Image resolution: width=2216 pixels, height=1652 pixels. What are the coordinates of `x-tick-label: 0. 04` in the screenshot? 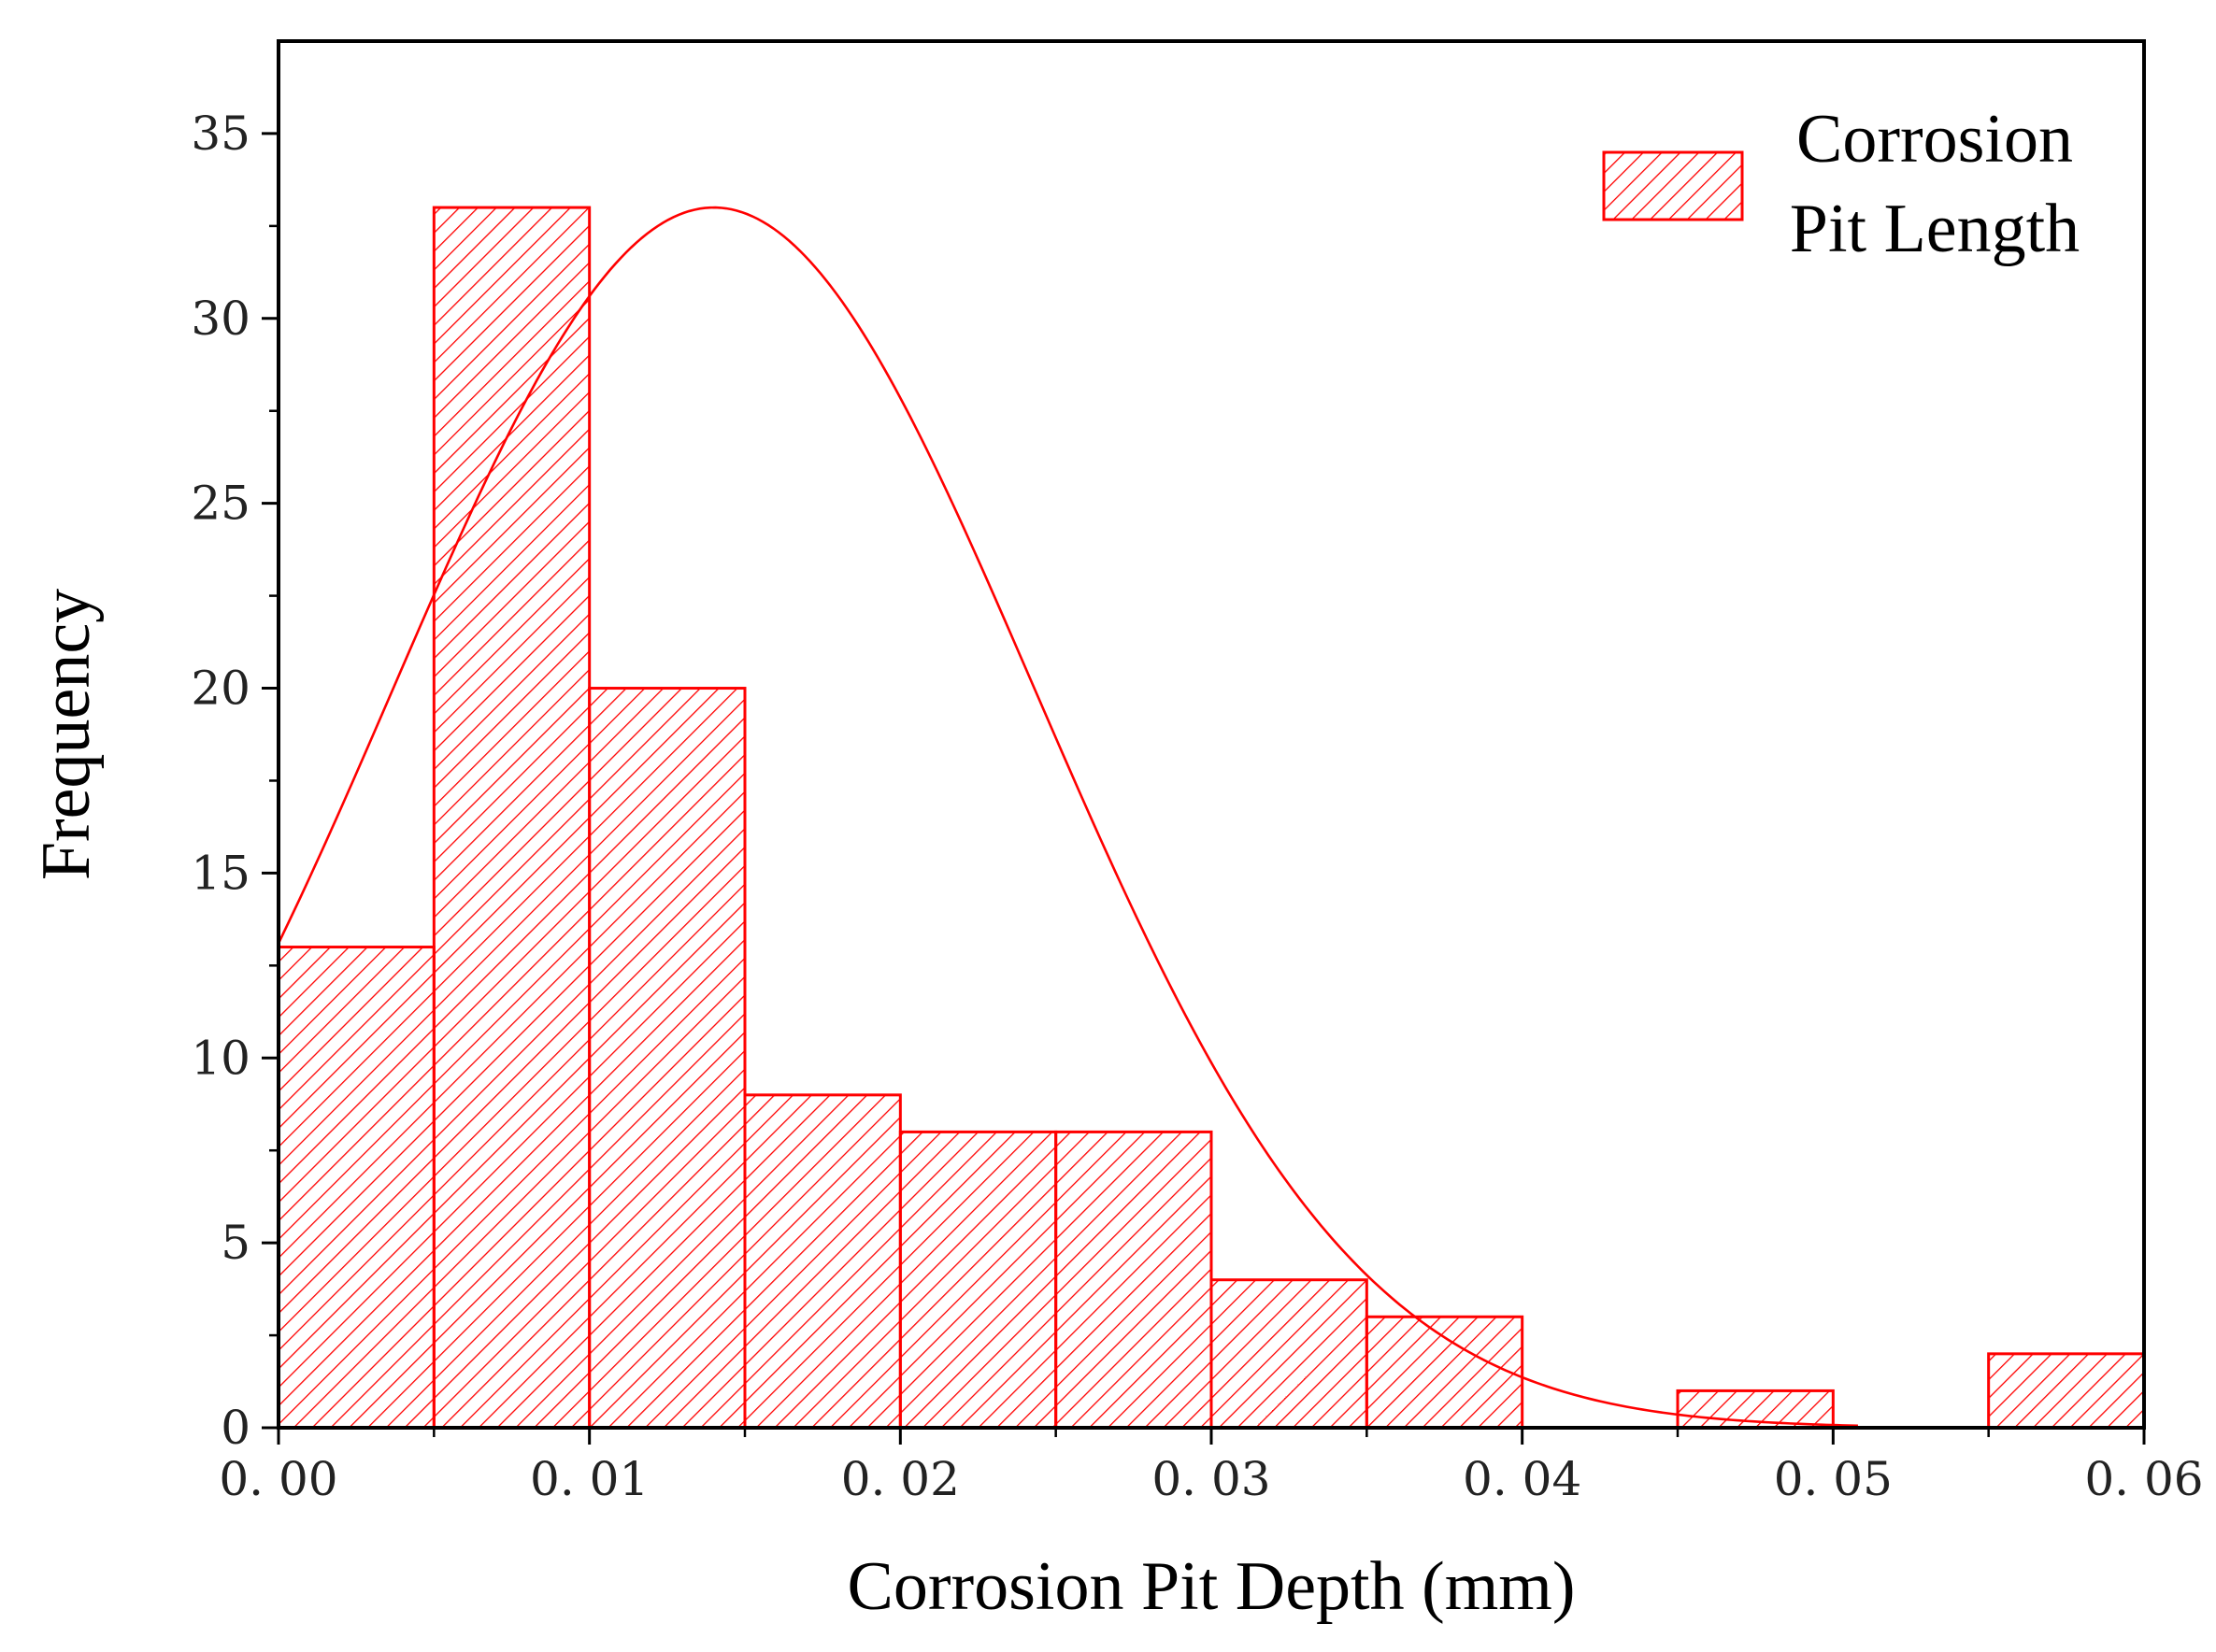 It's located at (1522, 1479).